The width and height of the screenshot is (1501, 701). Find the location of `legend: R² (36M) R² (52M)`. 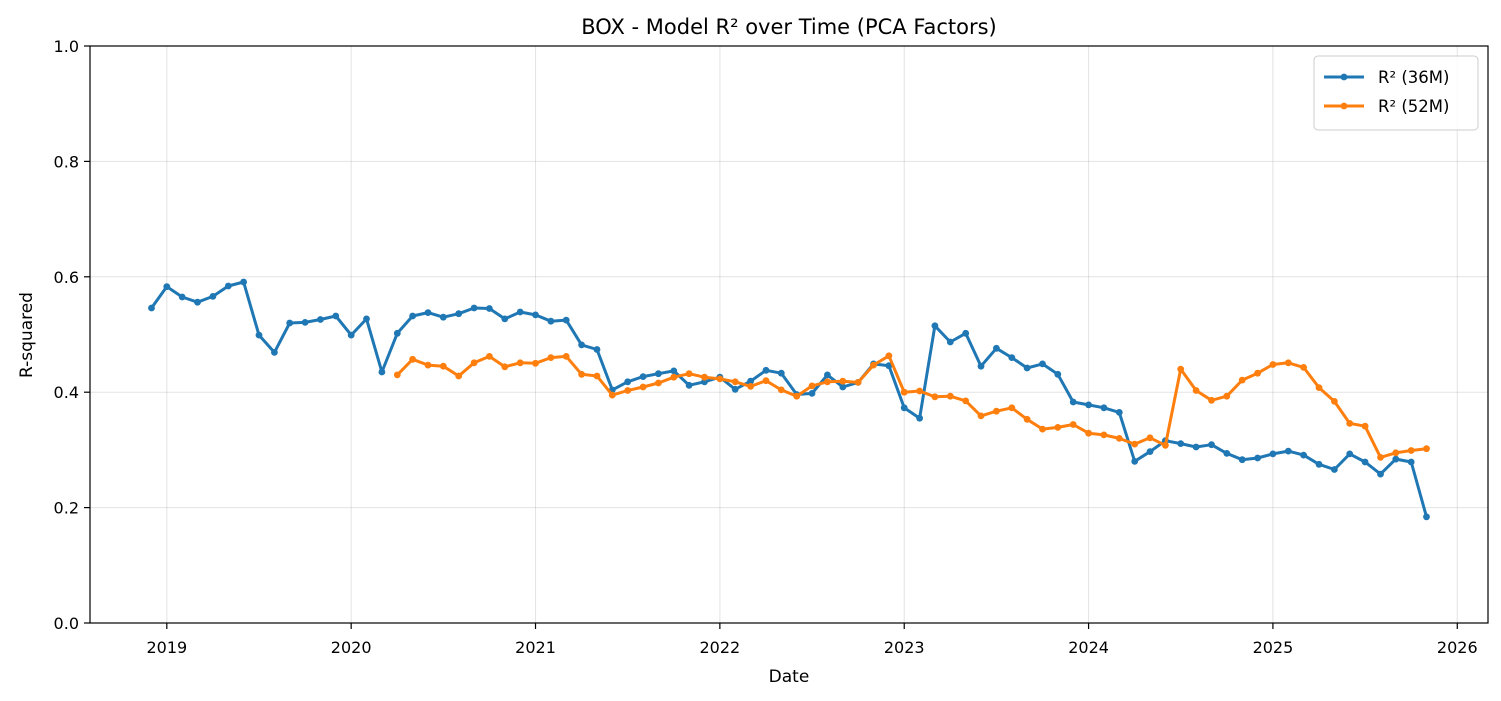

legend: R² (36M) R² (52M) is located at coordinates (1396, 93).